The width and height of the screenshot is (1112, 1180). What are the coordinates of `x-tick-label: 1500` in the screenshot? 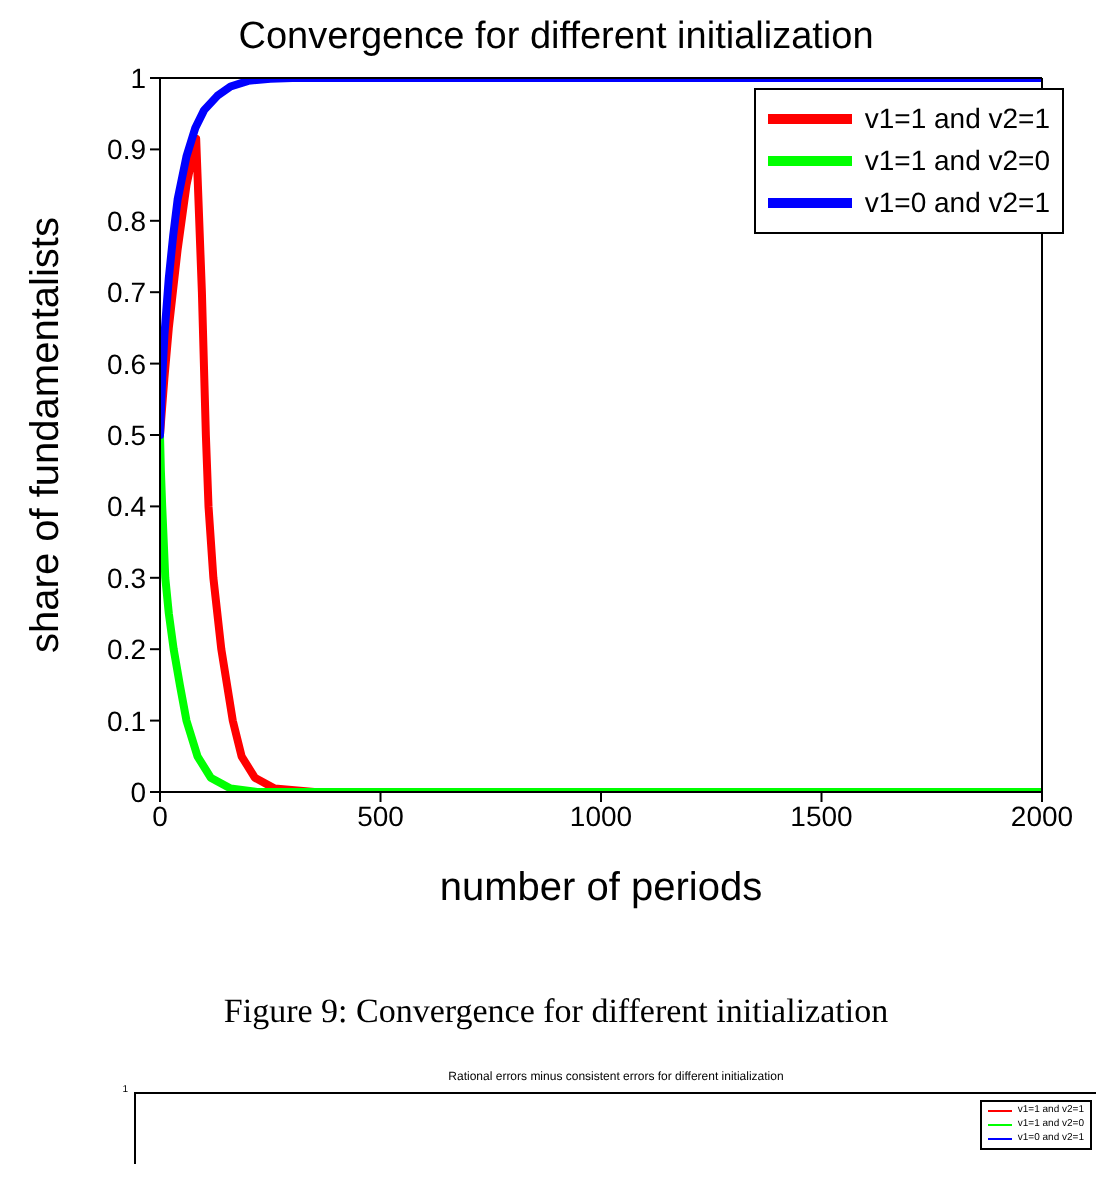 It's located at (822, 815).